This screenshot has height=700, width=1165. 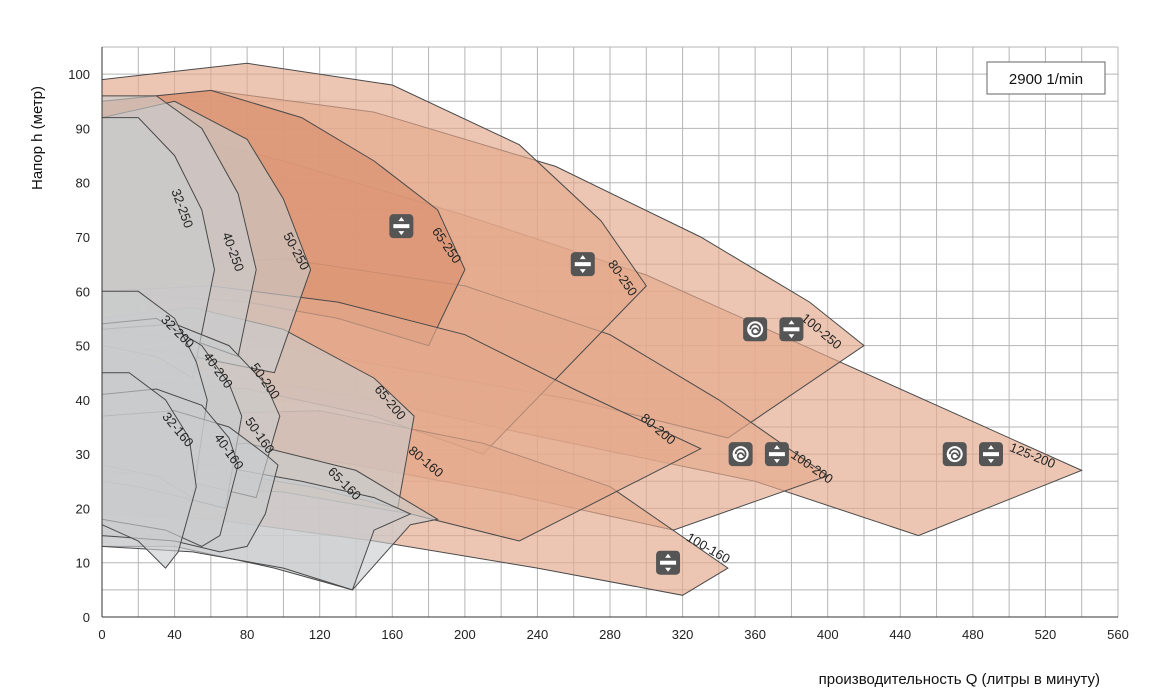 What do you see at coordinates (37, 138) in the screenshot?
I see `y-axis-title: Напор h (метр)` at bounding box center [37, 138].